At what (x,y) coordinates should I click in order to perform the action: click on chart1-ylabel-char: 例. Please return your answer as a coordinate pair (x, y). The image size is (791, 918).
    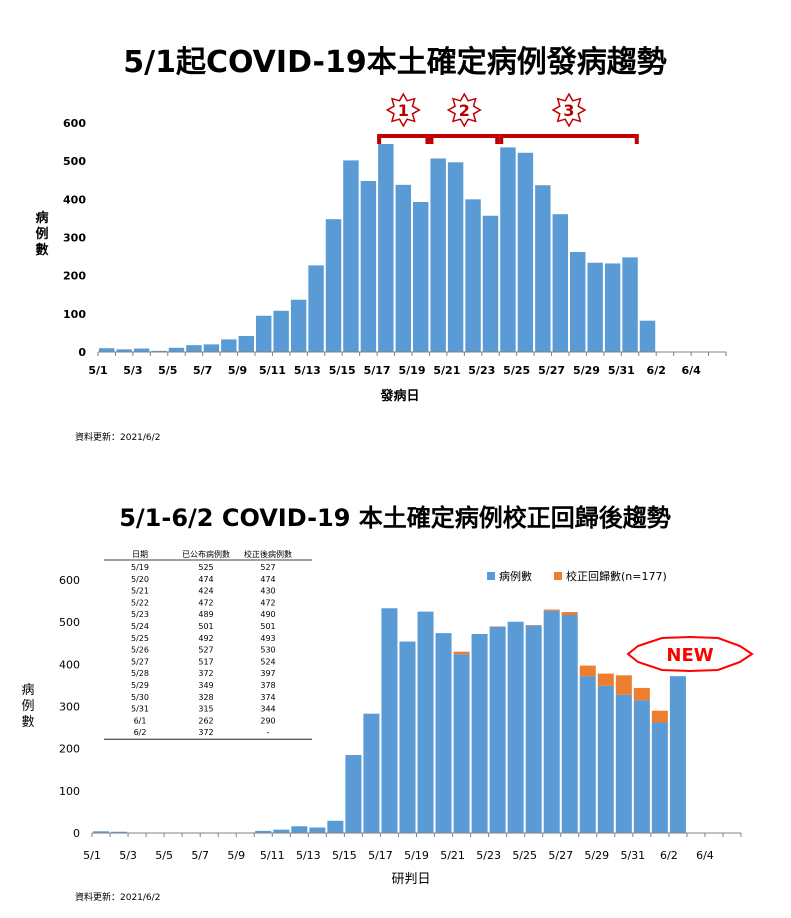
    Looking at the image, I should click on (41, 234).